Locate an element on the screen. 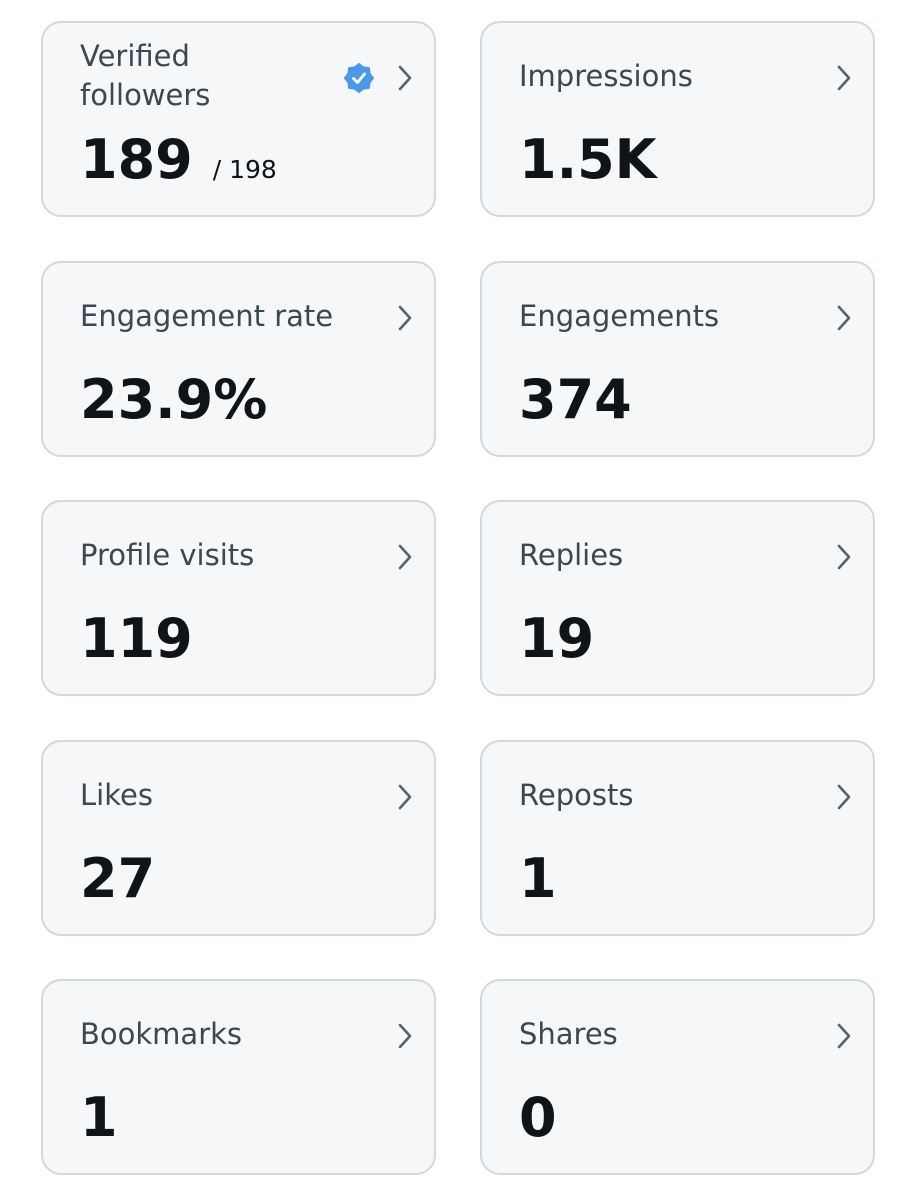 Image resolution: width=917 pixels, height=1200 pixels. metric-number: 1.5K is located at coordinates (588, 159).